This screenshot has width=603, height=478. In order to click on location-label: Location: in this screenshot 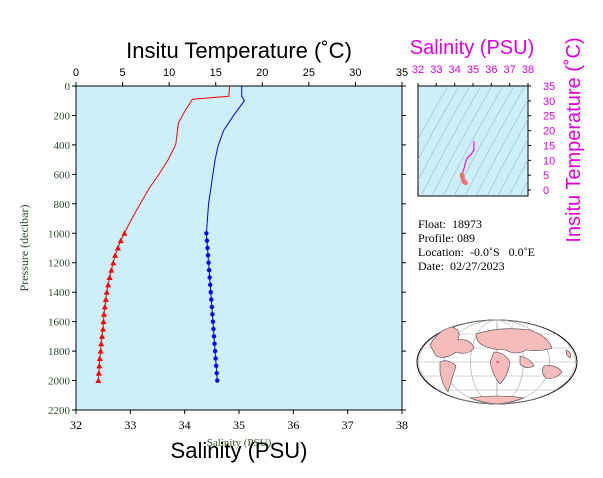, I will do `click(441, 252)`.